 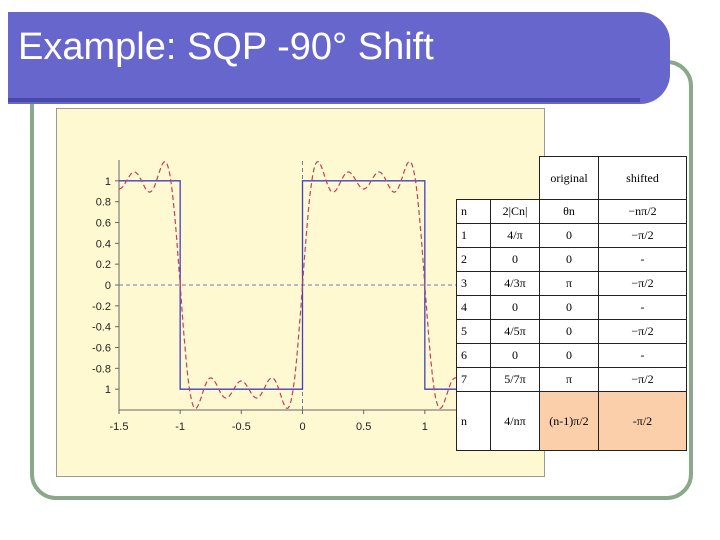 What do you see at coordinates (324, 100) in the screenshot?
I see `title-divider` at bounding box center [324, 100].